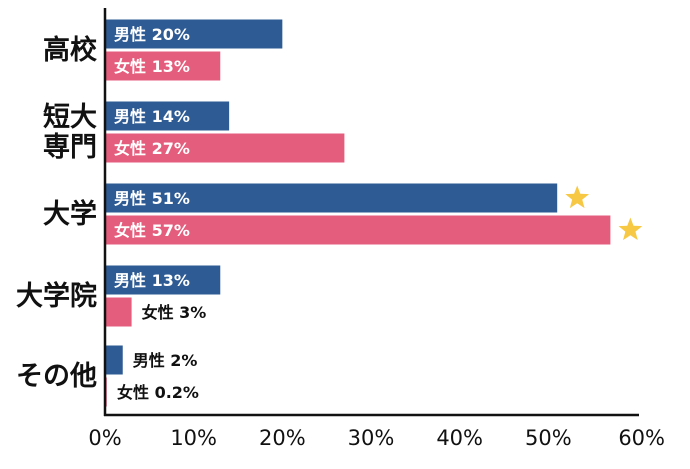 The image size is (690, 469). I want to click on x-tick-label-1: 10%, so click(193, 438).